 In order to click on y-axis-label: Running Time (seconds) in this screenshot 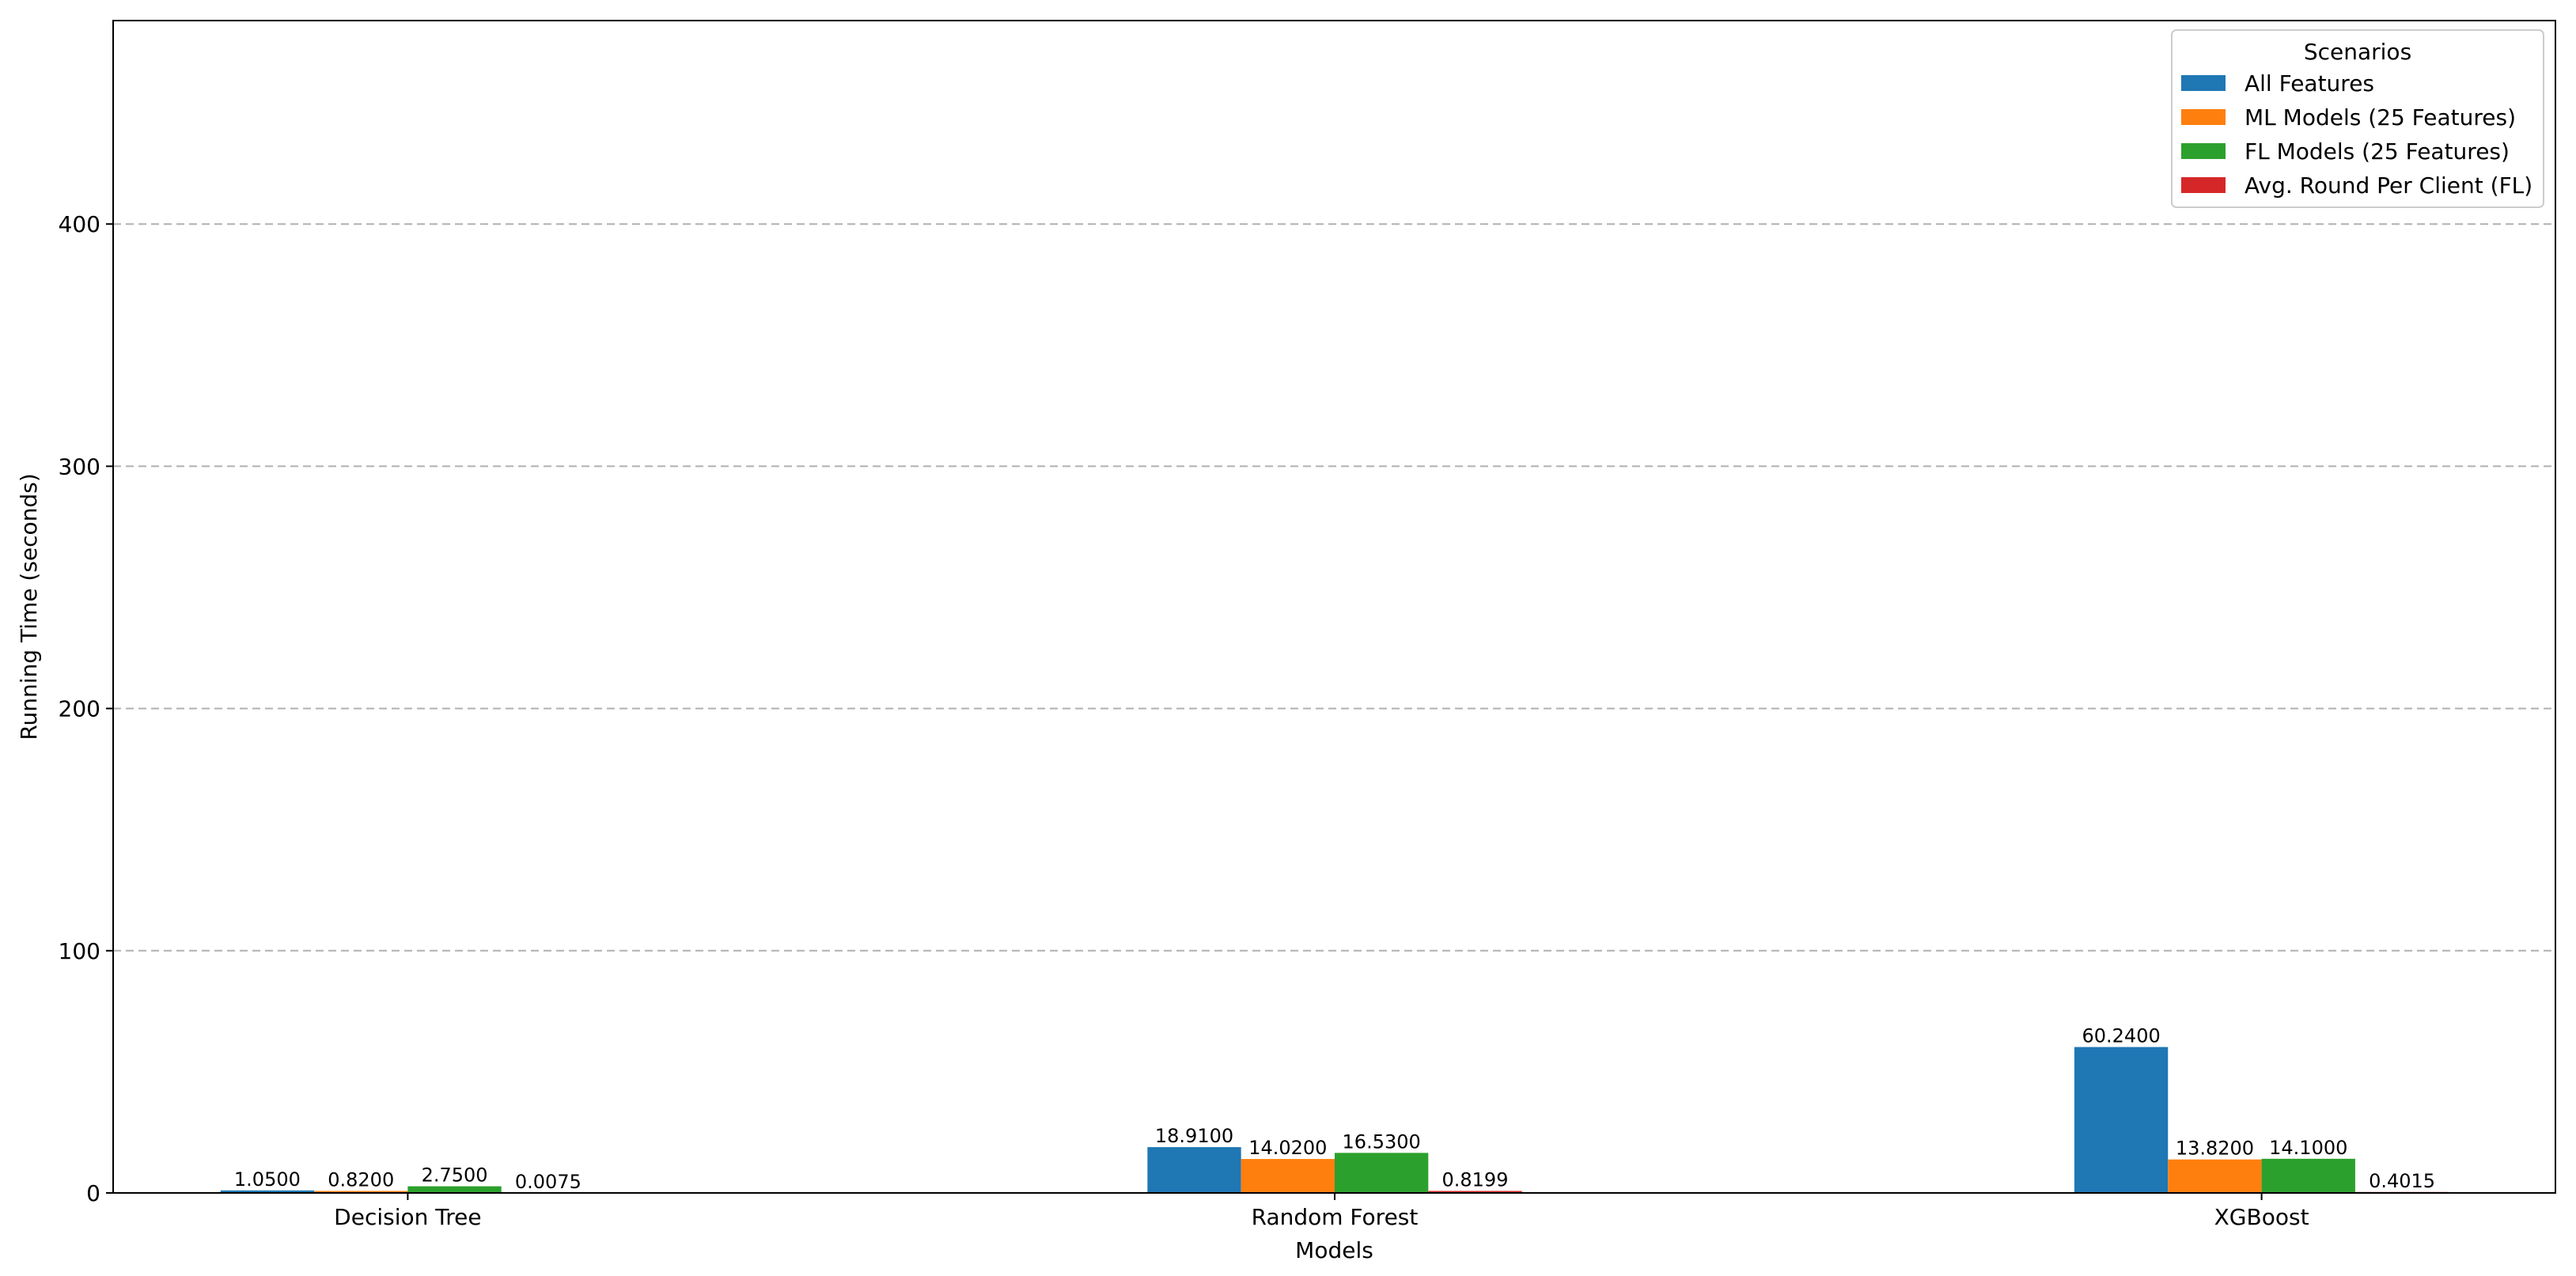, I will do `click(29, 607)`.